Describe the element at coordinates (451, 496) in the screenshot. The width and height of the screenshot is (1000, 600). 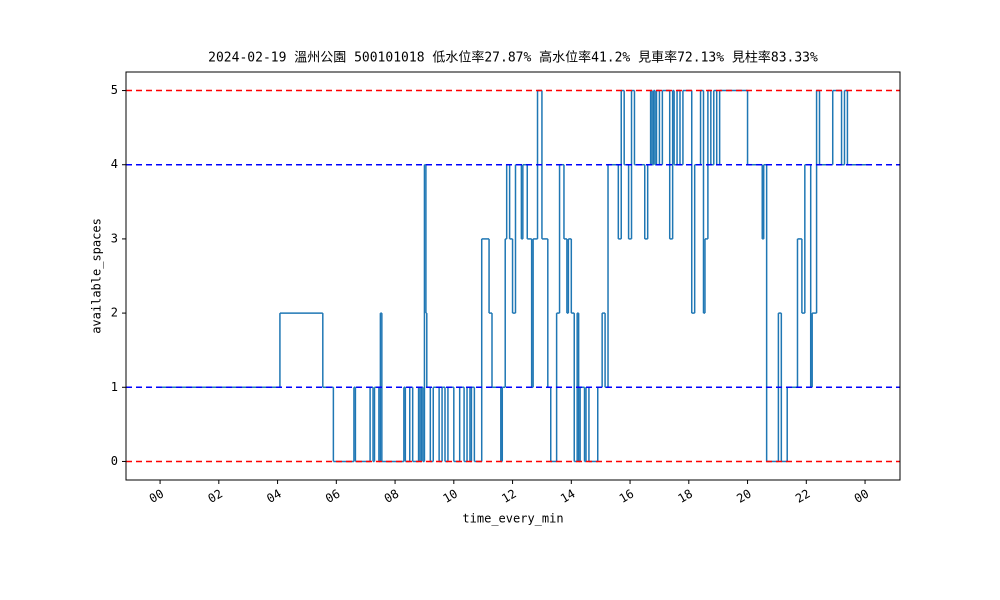
I see `x-tick-label: 10` at that location.